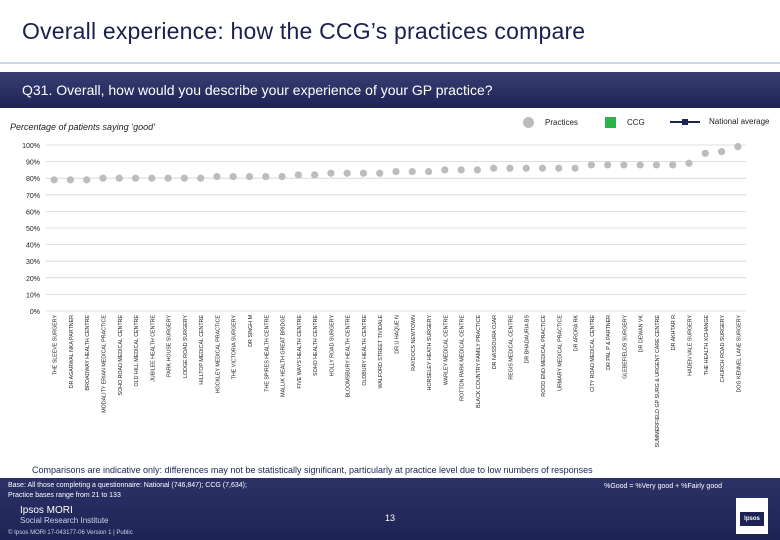 Image resolution: width=780 pixels, height=540 pixels. What do you see at coordinates (609, 342) in the screenshot?
I see `x-tick-label: DR PAL P & PARTNER` at bounding box center [609, 342].